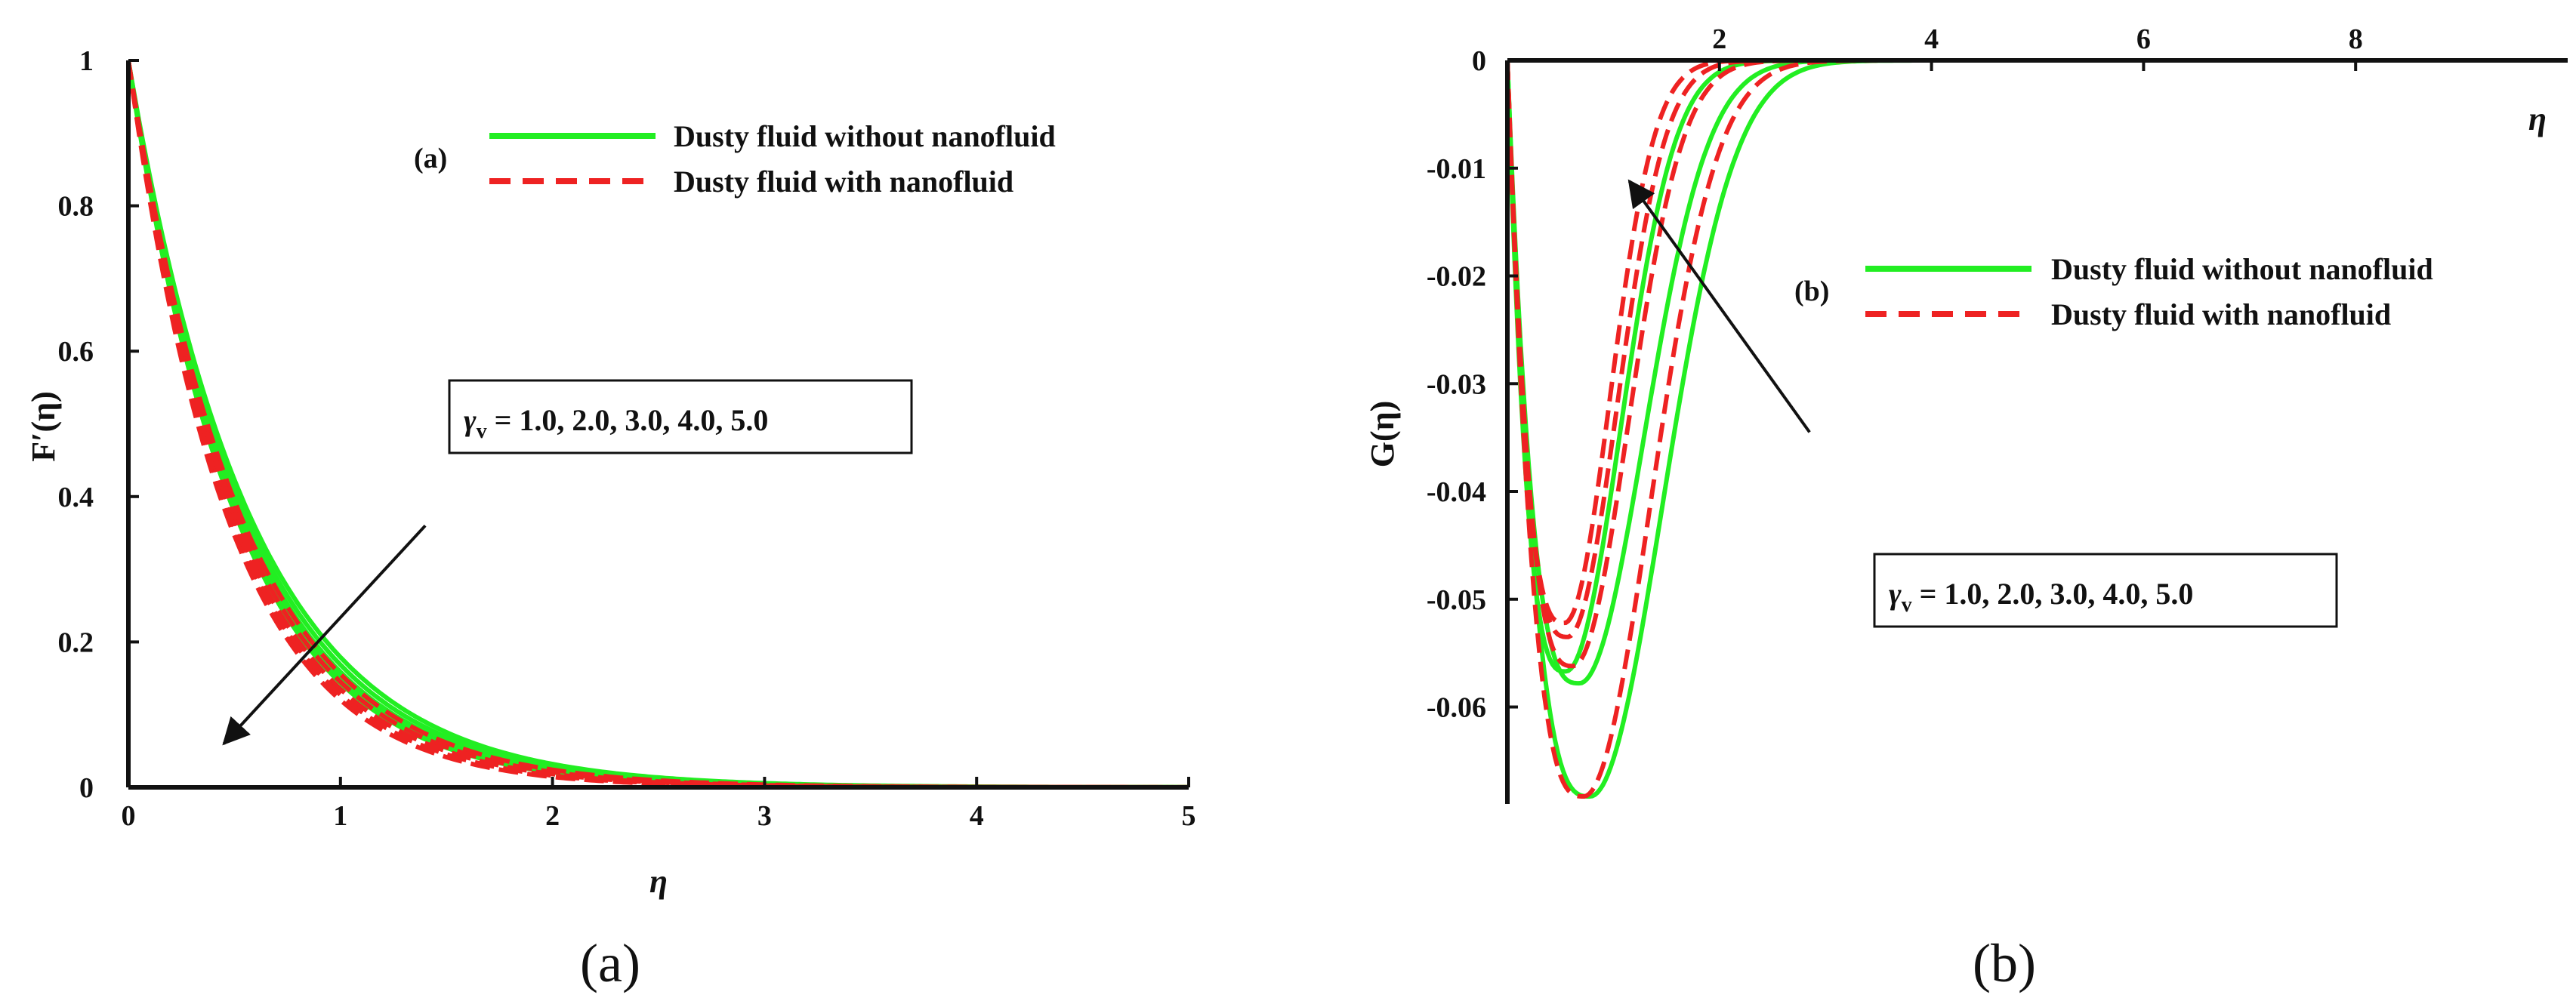 Image resolution: width=2576 pixels, height=1001 pixels. Describe the element at coordinates (628, 420) in the screenshot. I see `annotation-a-values: = 1.0, 2.0, 3.0, 4.0, 5.0` at that location.